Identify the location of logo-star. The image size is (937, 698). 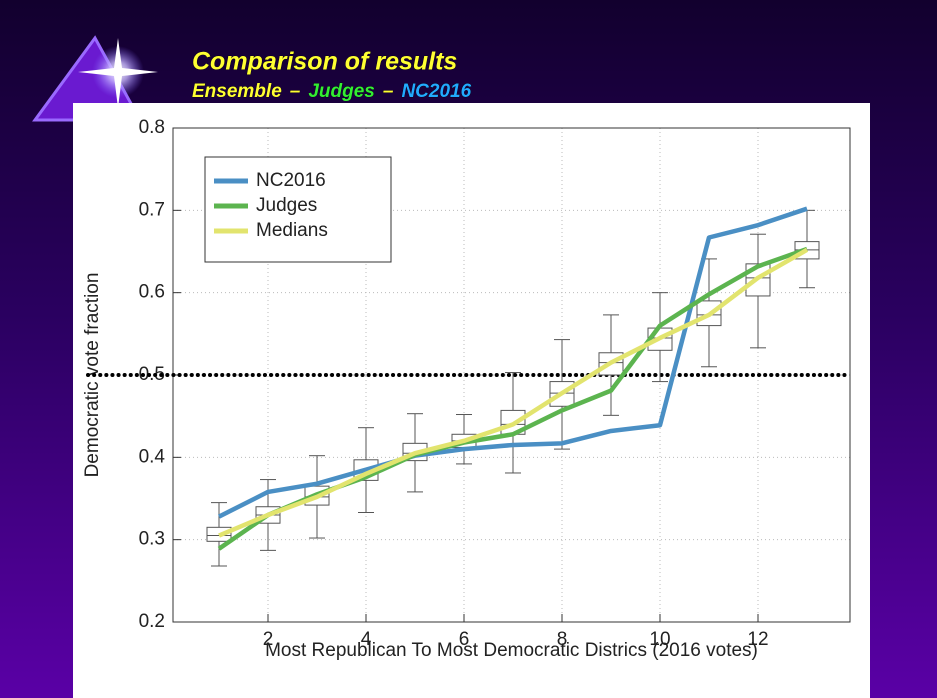
(118, 73).